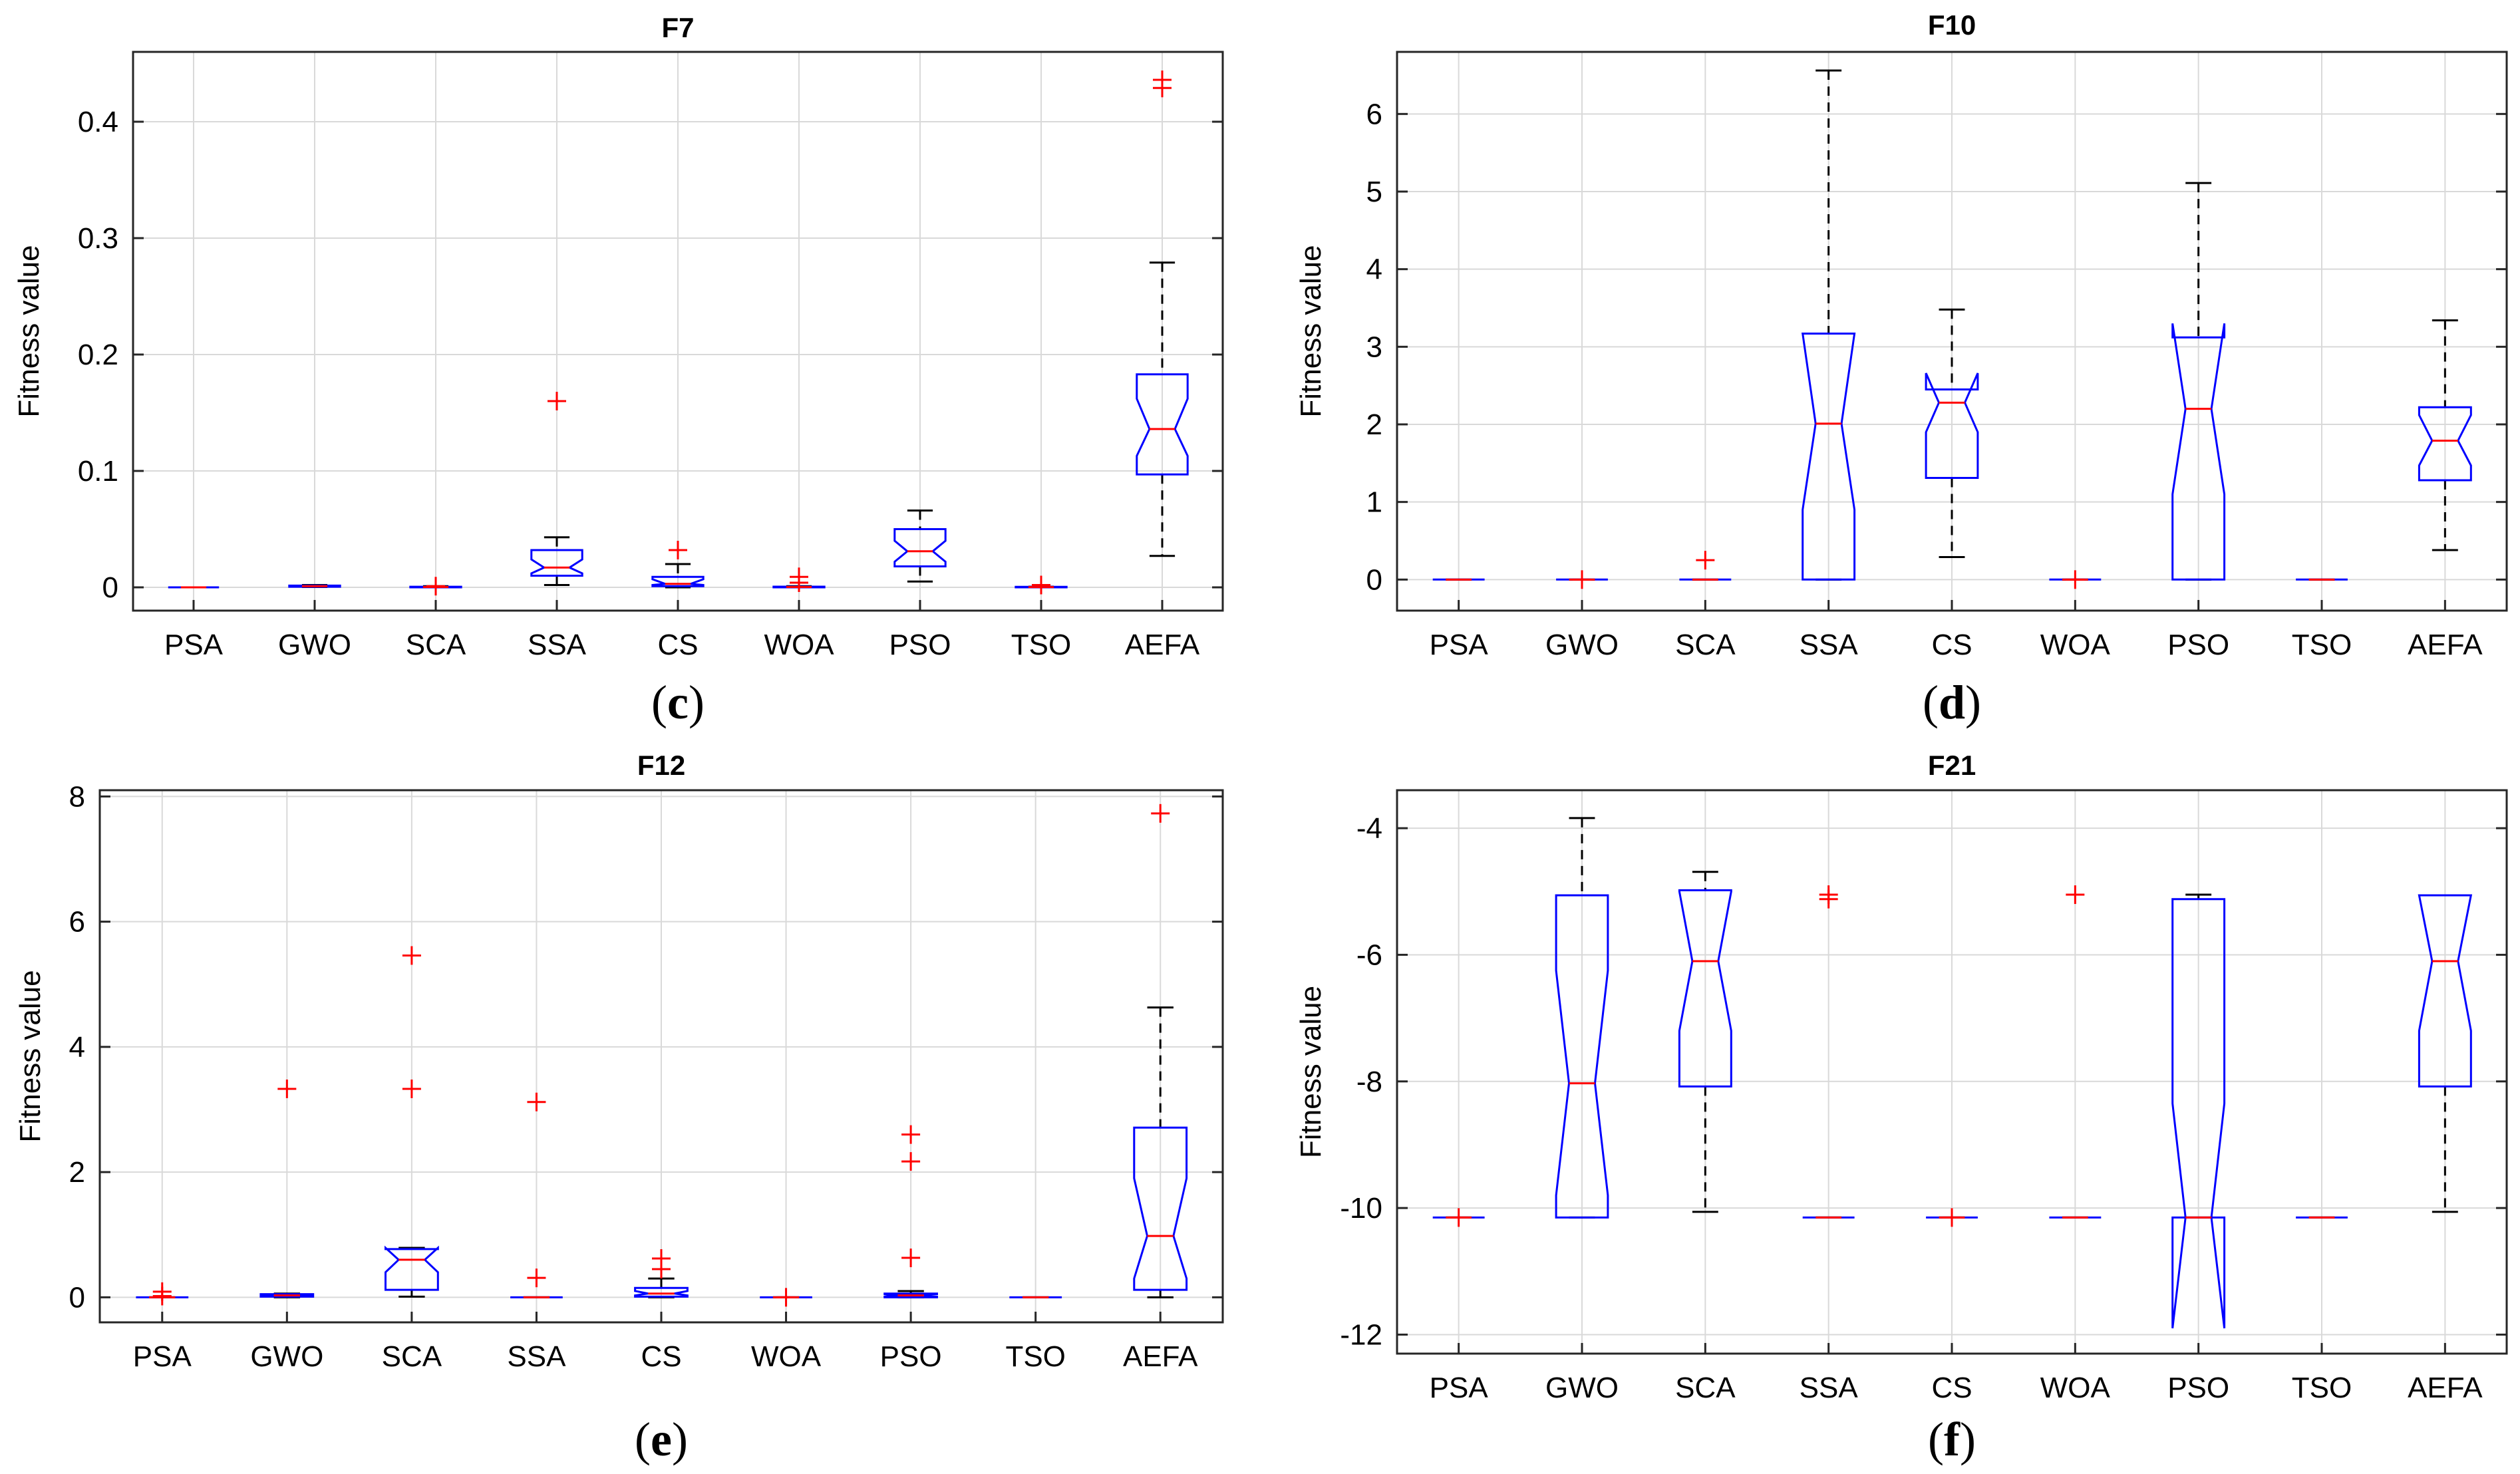 The width and height of the screenshot is (2520, 1474). I want to click on y-tick-label: 1, so click(1374, 503).